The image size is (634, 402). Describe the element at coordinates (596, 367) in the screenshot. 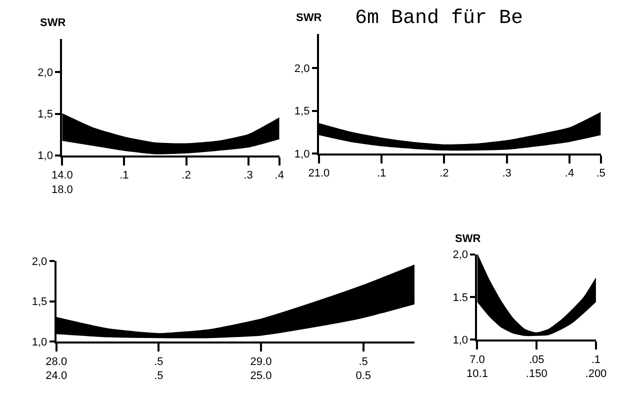

I see `x-tick-label: .1 .200` at that location.